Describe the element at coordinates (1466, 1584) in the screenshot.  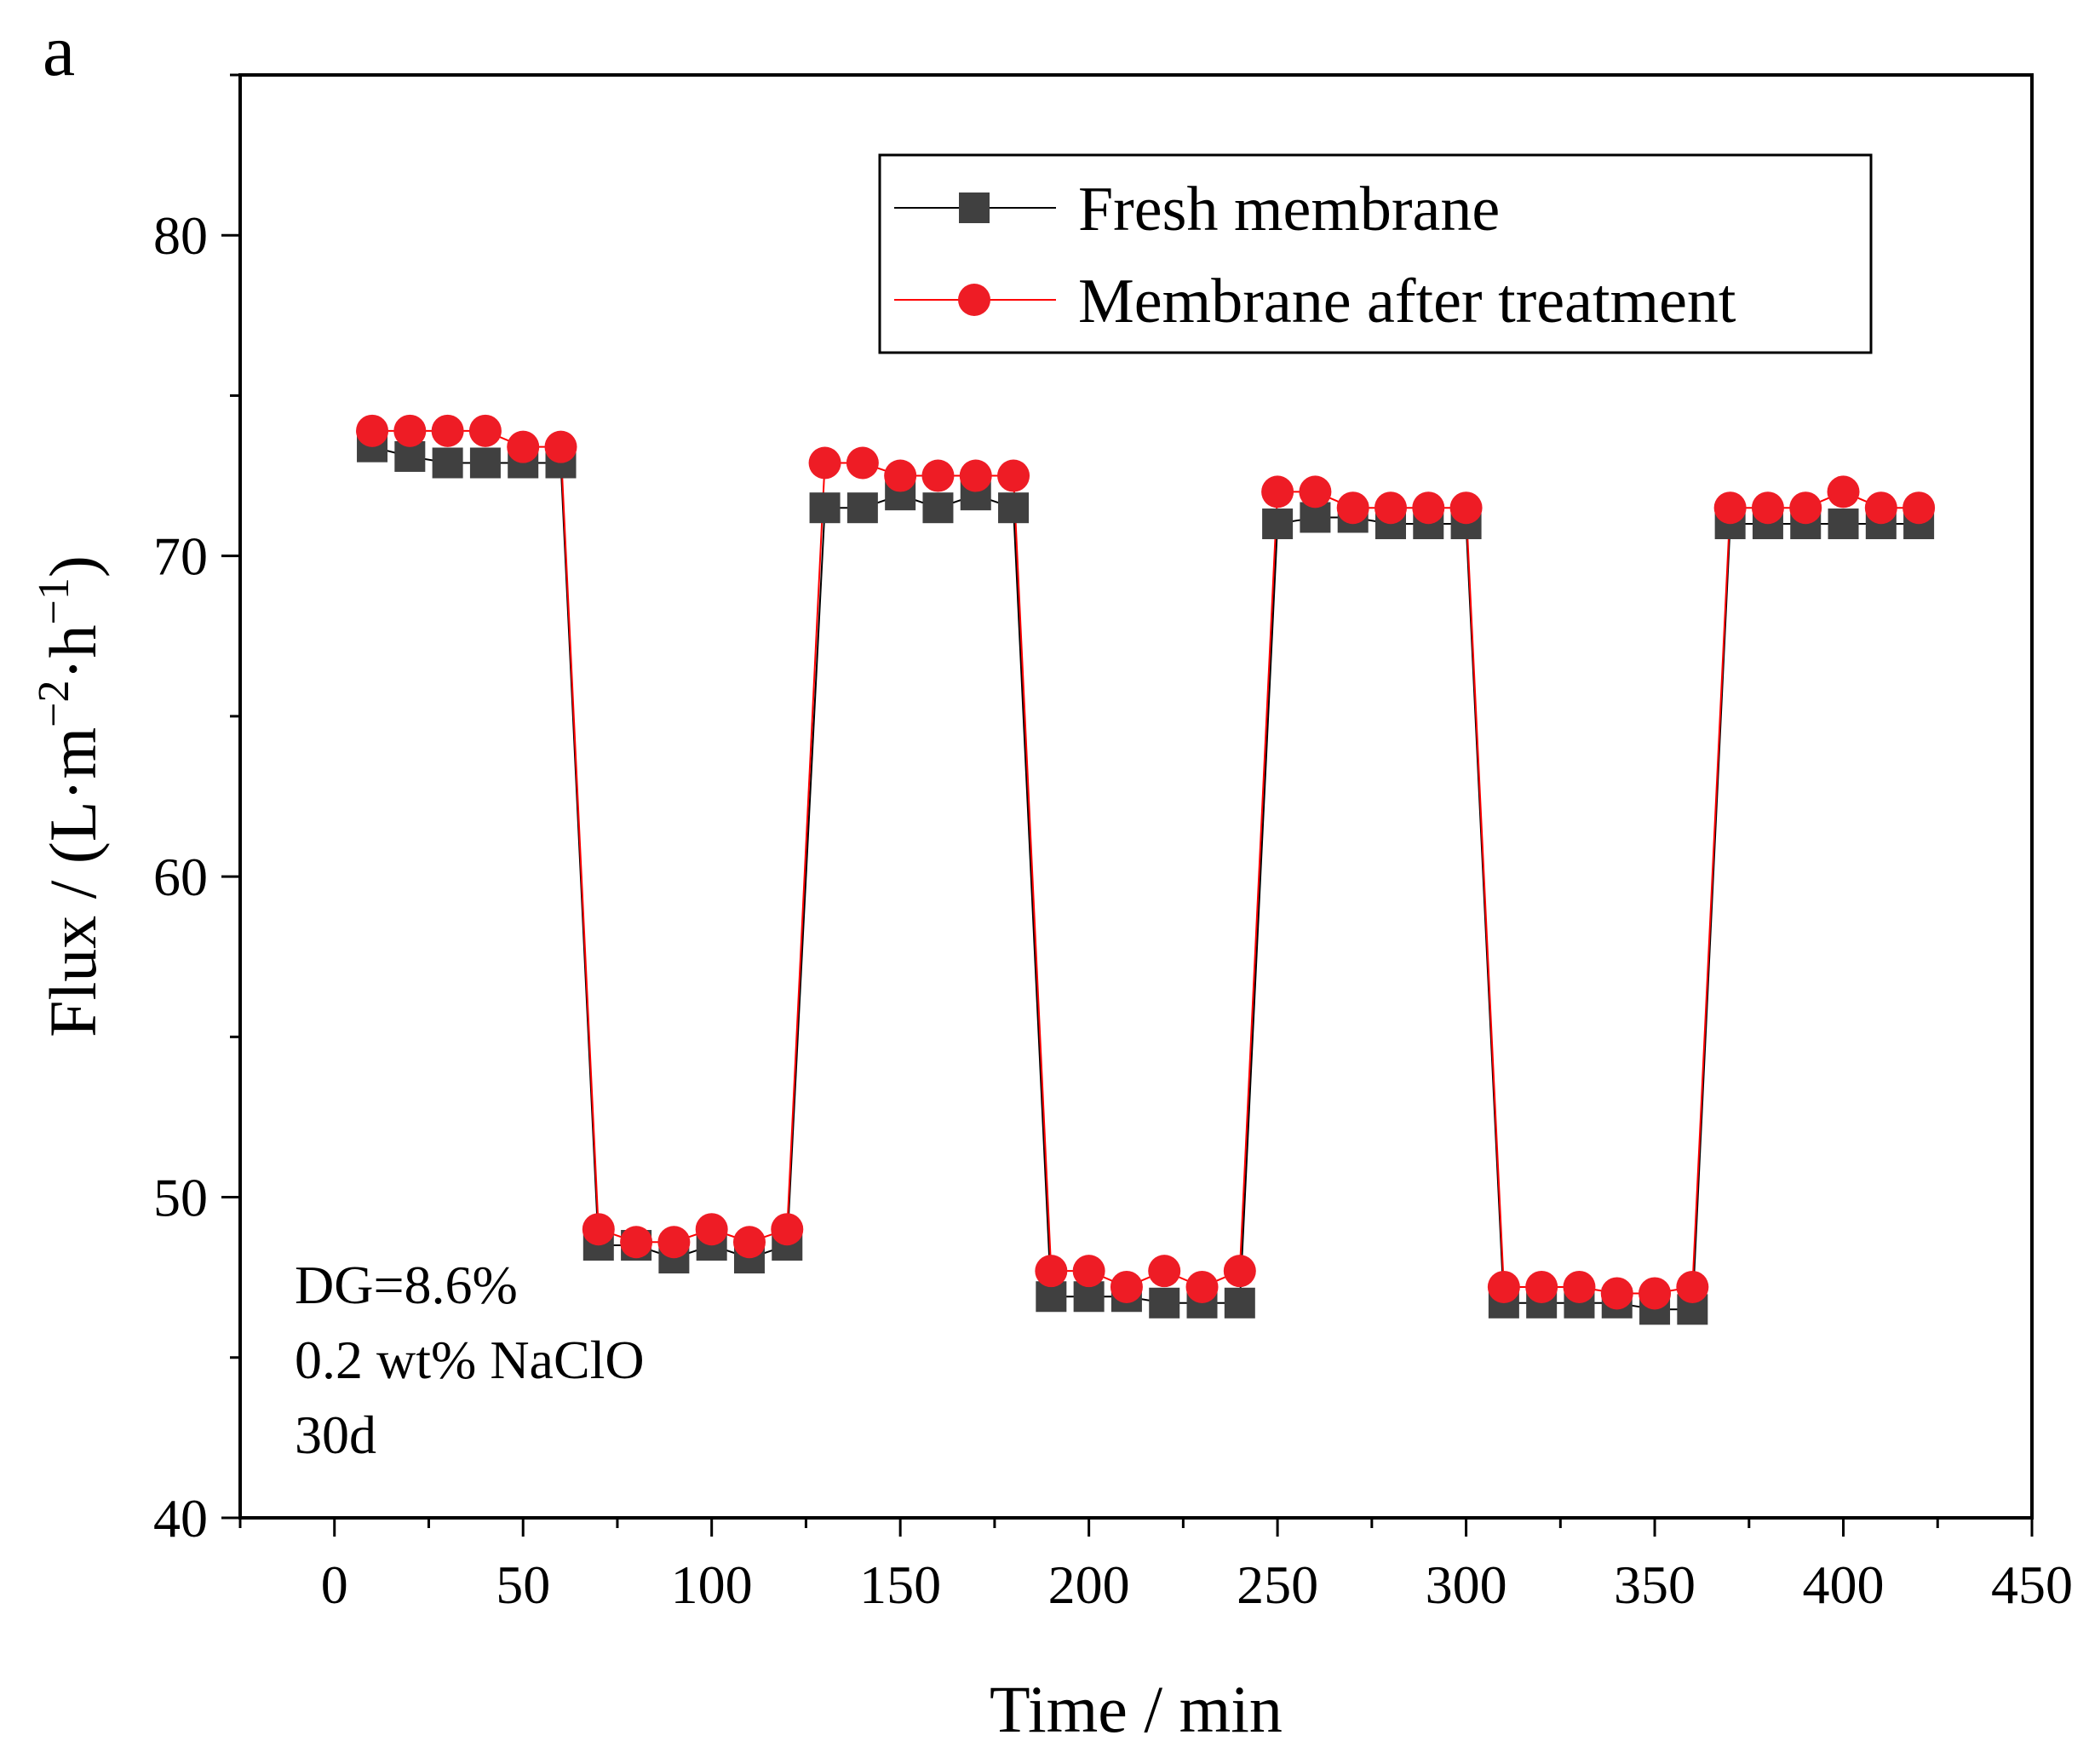
I see `x-tick-label: 300` at that location.